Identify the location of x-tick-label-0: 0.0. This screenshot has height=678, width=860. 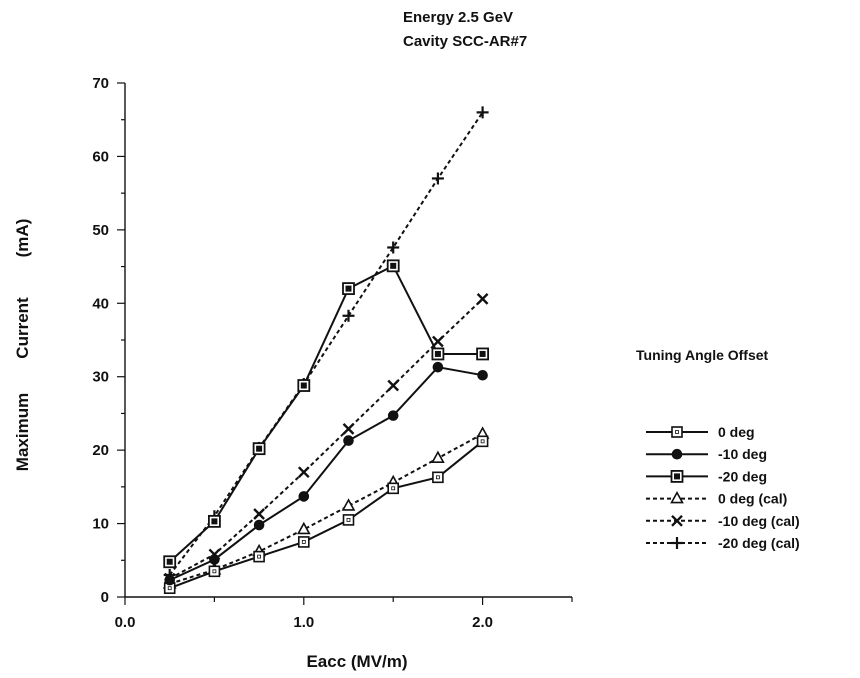
(125, 622).